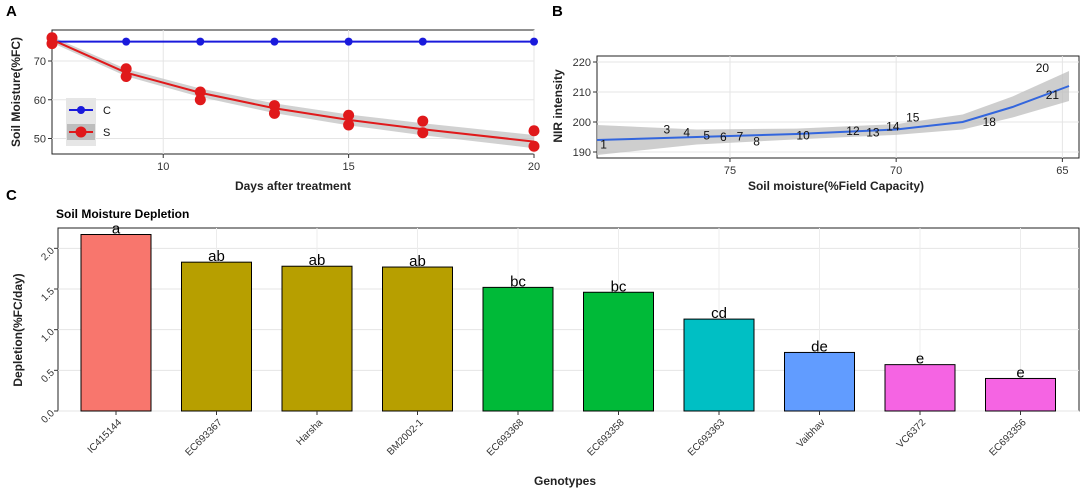  What do you see at coordinates (819, 381) in the screenshot?
I see `bar-vaibhav` at bounding box center [819, 381].